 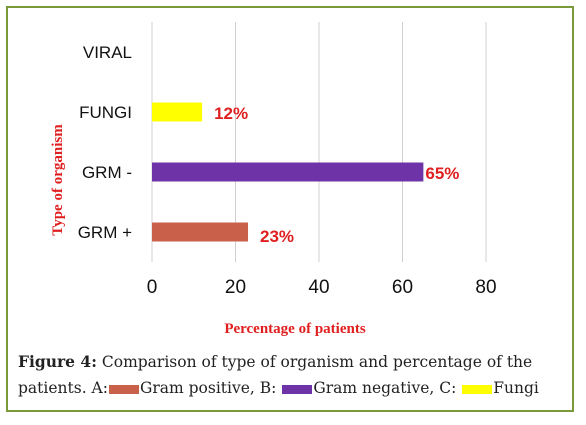 I want to click on category-label: GRM -, so click(x=107, y=172).